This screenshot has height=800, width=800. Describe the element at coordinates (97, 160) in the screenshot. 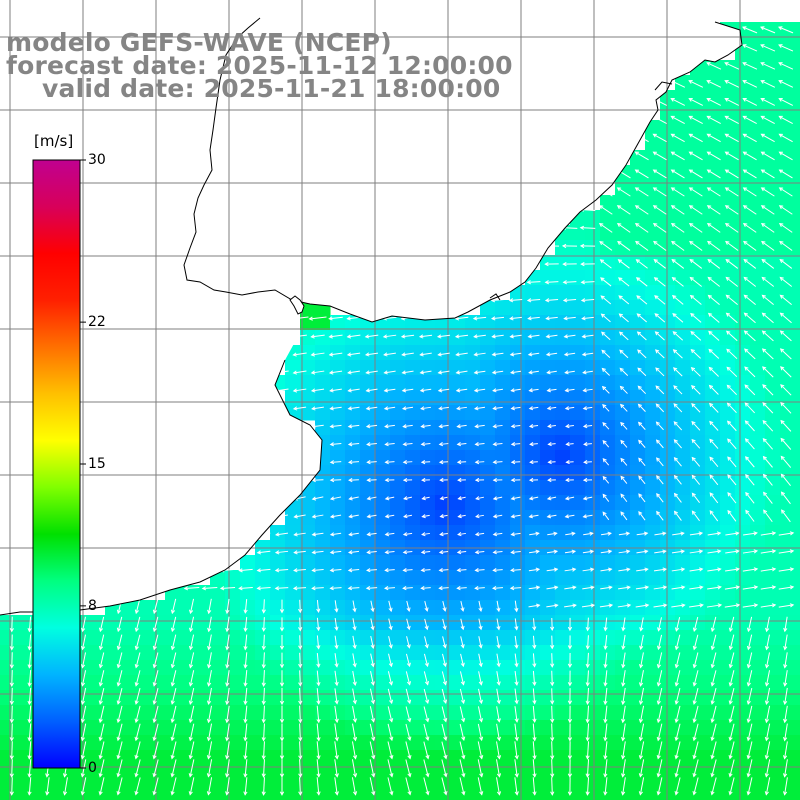

I see `colorbar-tick-label: 30` at that location.